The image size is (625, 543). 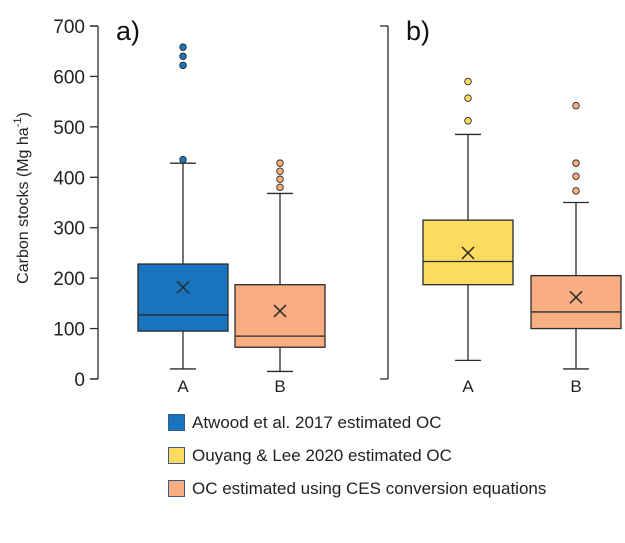 I want to click on legend-item: Atwood et al. 2017 estimated OC, so click(x=393, y=422).